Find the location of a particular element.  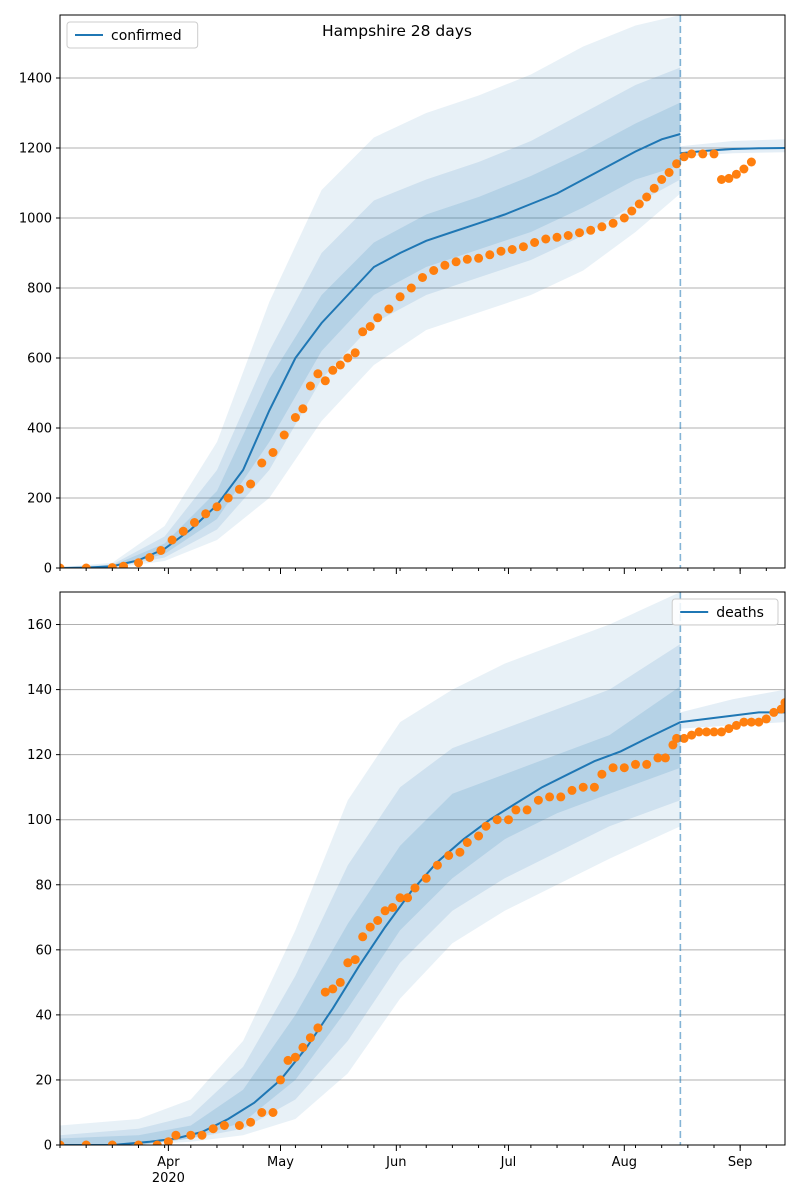

legend: deaths is located at coordinates (725, 612).